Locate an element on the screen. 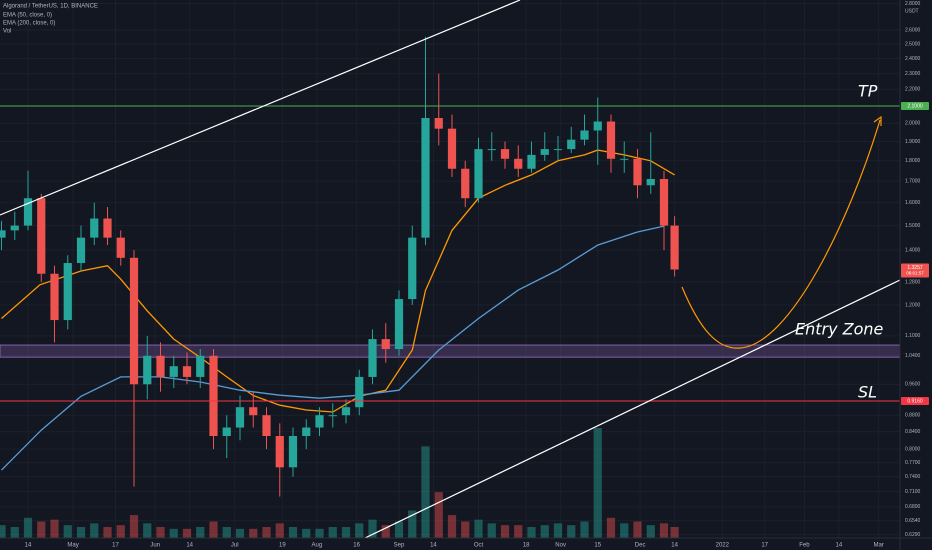  legend-ema50: EMA (50, close, 0) is located at coordinates (27, 16).